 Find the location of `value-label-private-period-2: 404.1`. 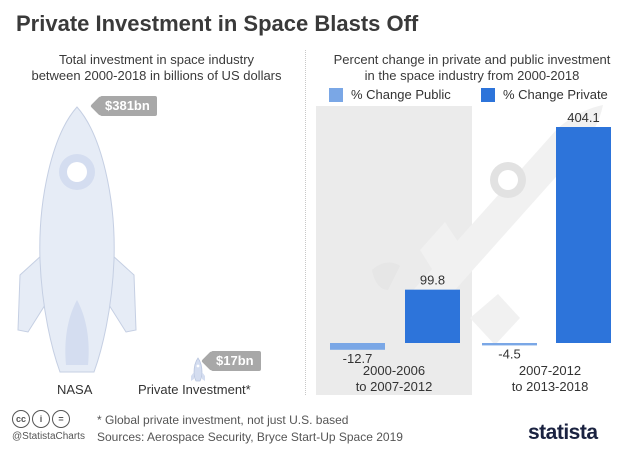

value-label-private-period-2: 404.1 is located at coordinates (583, 117).